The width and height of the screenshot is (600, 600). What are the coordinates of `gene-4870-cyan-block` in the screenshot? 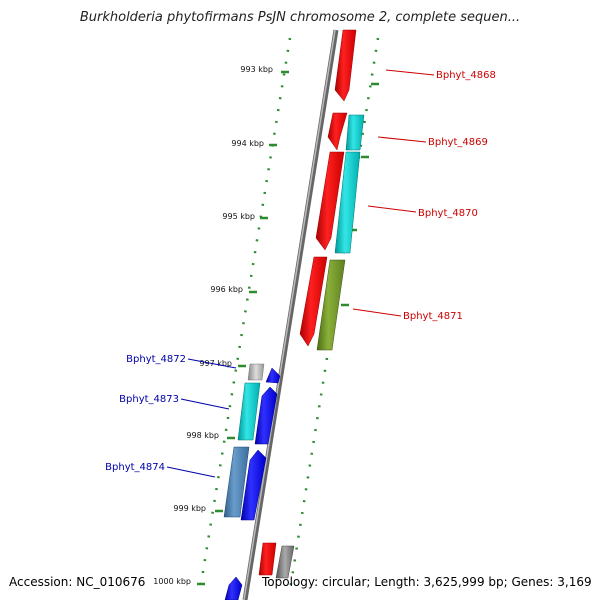 It's located at (347, 202).